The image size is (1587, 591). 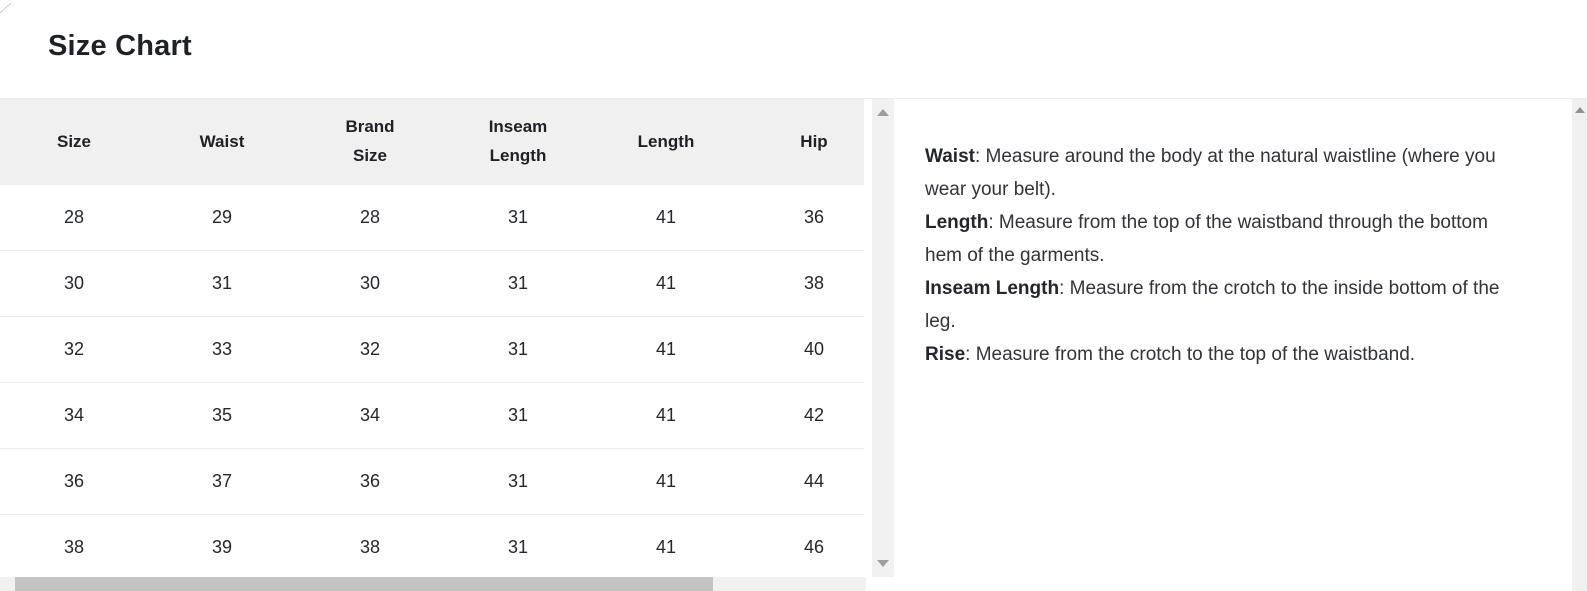 I want to click on table-header-cell: Inseam Length, so click(x=518, y=141).